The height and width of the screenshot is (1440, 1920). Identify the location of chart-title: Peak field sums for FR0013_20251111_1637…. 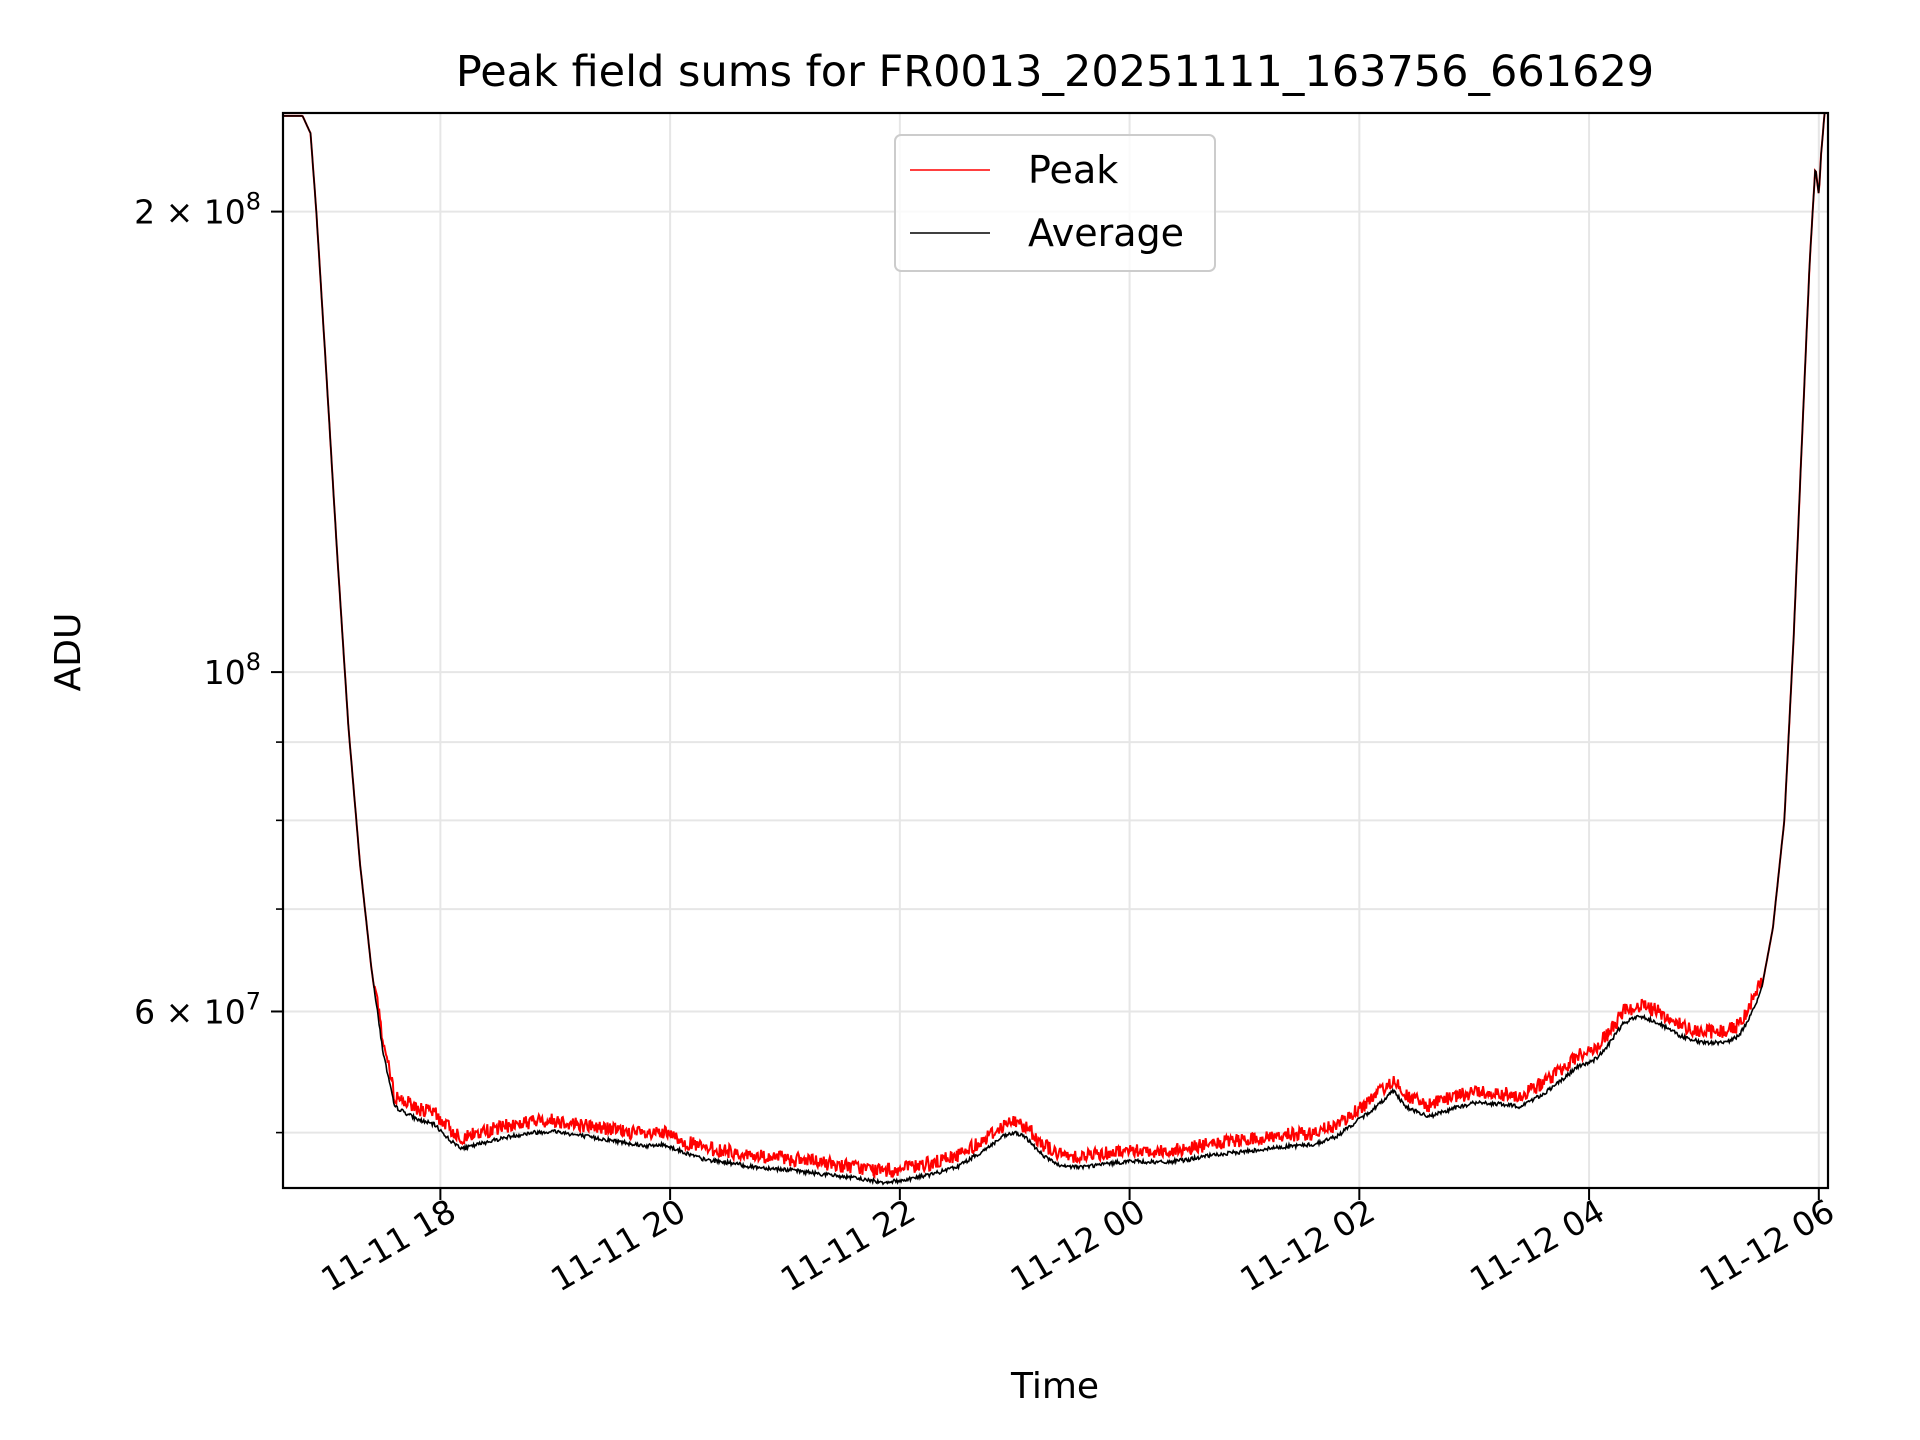
(1055, 72).